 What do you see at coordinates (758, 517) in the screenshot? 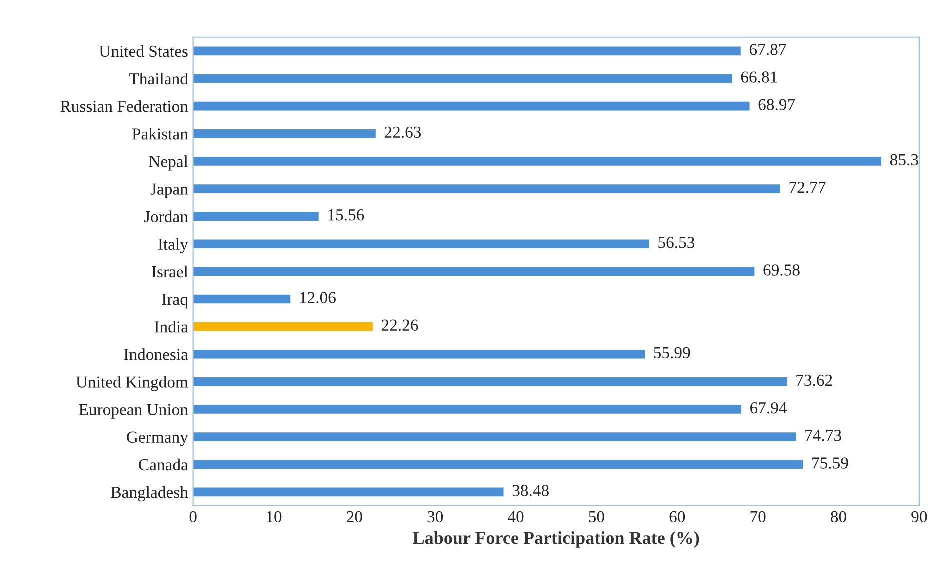
I see `x-tick-label: 70` at bounding box center [758, 517].